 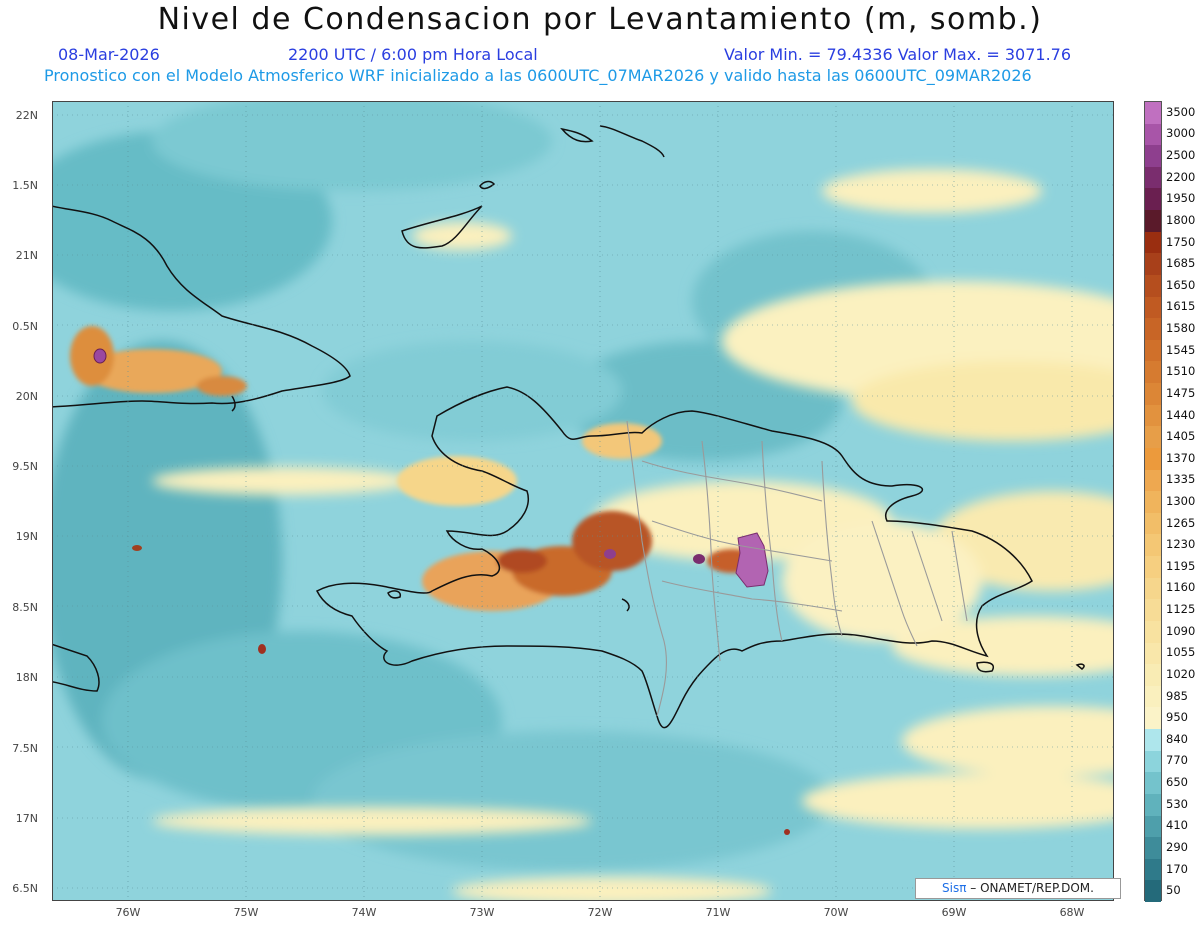 What do you see at coordinates (413, 54) in the screenshot?
I see `forecast-time: 2200 UTC / 6:00 pm Hora Local` at bounding box center [413, 54].